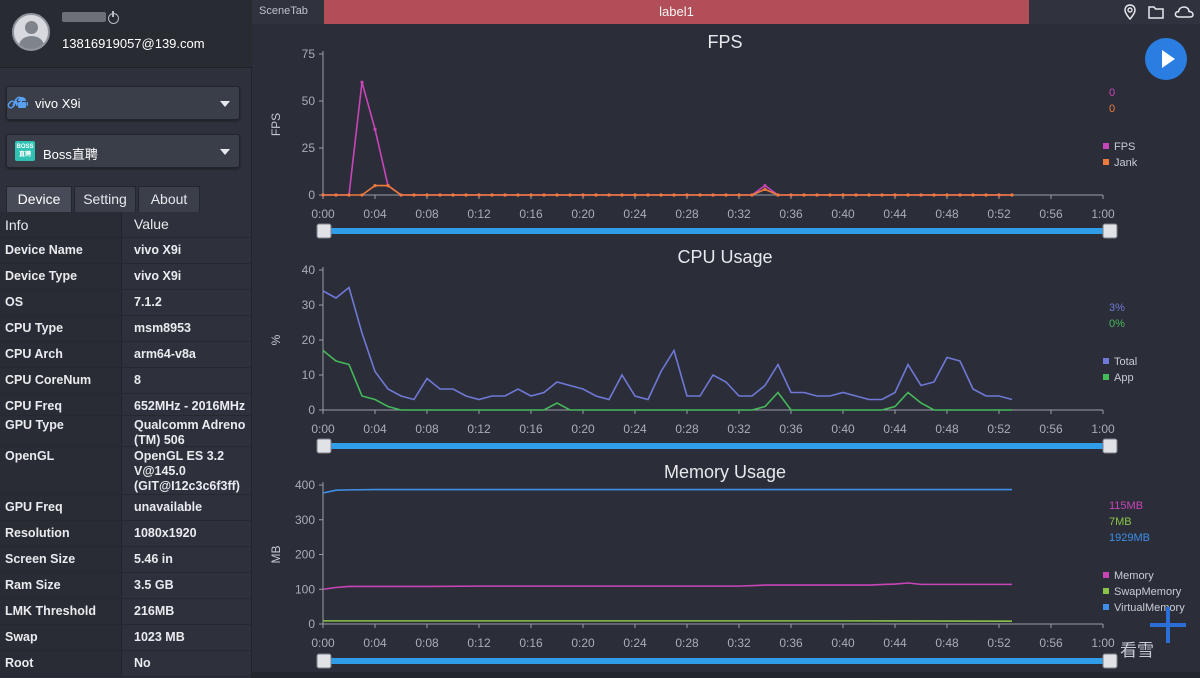 This screenshot has height=678, width=1200. What do you see at coordinates (126, 34) in the screenshot?
I see `user-profile: 13816919057@139.com` at bounding box center [126, 34].